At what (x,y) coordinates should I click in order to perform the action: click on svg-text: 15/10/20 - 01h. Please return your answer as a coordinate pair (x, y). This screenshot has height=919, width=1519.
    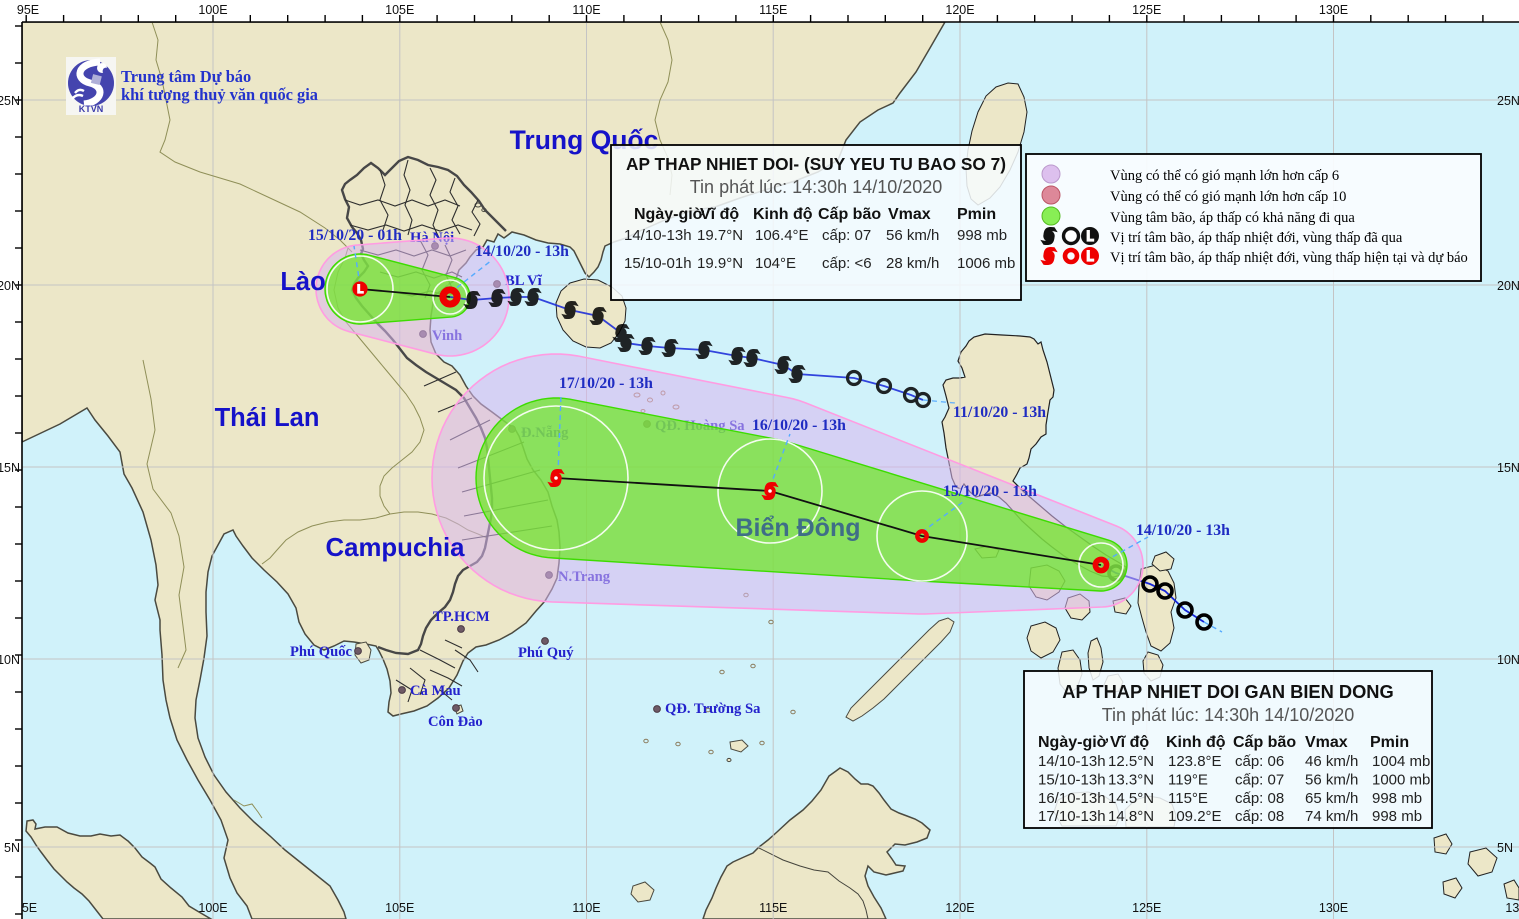
    Looking at the image, I should click on (355, 235).